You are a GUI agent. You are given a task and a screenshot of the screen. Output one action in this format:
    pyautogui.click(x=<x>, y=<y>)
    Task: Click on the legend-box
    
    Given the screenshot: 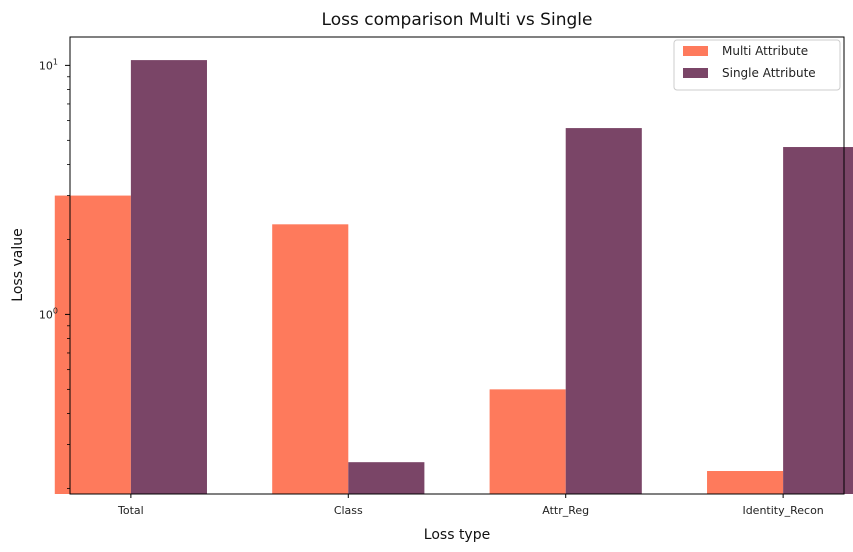 What is the action you would take?
    pyautogui.click(x=757, y=65)
    